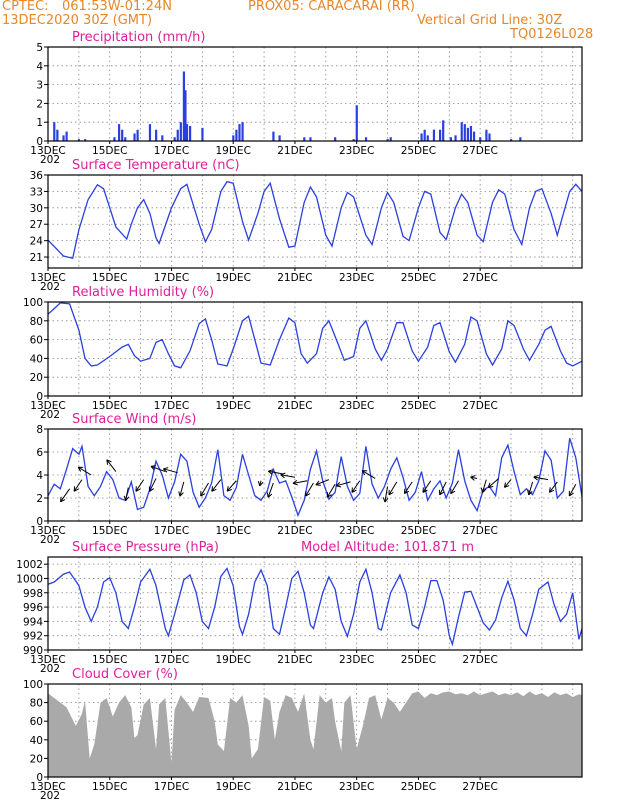 Image resolution: width=618 pixels, height=800 pixels. I want to click on temp-ytick-label: 33, so click(36, 192).